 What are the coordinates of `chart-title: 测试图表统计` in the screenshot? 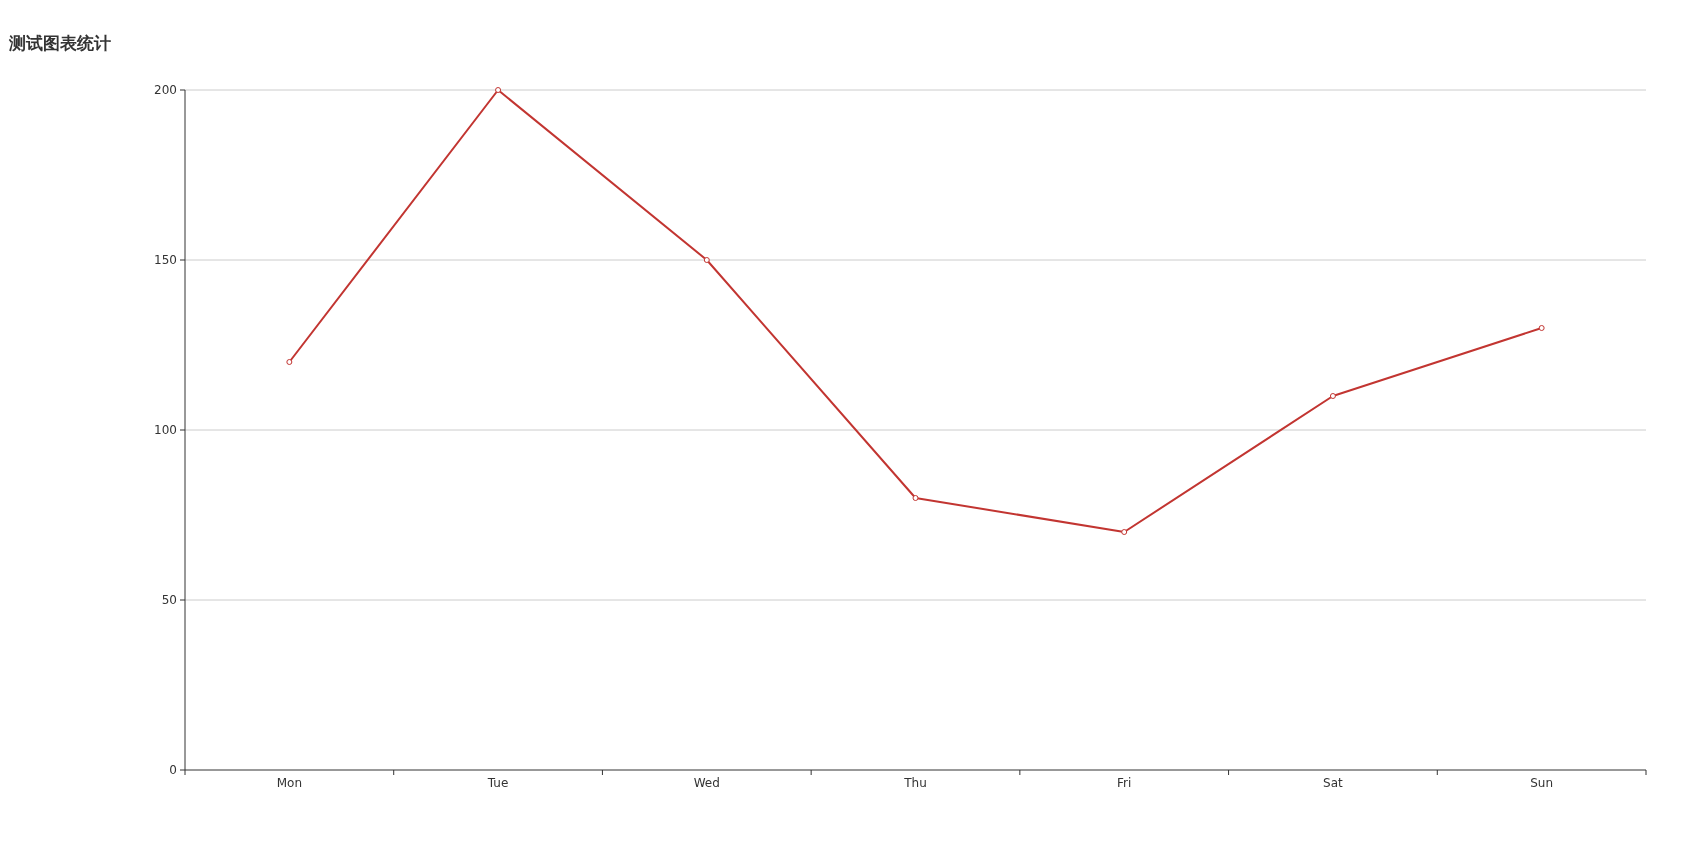 It's located at (59, 43).